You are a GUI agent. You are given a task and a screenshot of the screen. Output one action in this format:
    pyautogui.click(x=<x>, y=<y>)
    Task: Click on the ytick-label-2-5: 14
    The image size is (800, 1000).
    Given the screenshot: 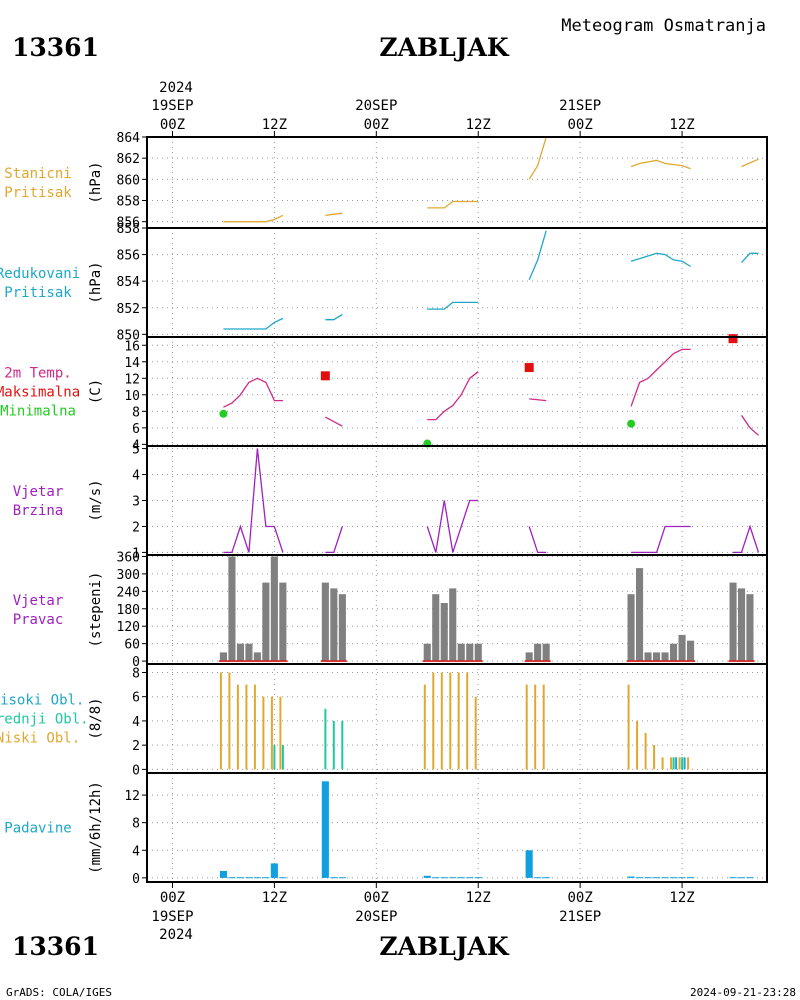 What is the action you would take?
    pyautogui.click(x=132, y=363)
    